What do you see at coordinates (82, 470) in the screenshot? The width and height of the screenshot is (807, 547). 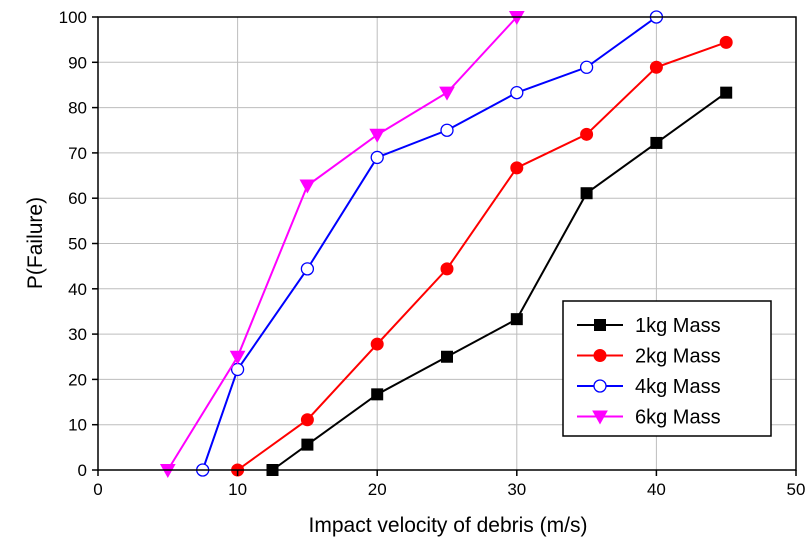 I see `y-tick-label: 0` at bounding box center [82, 470].